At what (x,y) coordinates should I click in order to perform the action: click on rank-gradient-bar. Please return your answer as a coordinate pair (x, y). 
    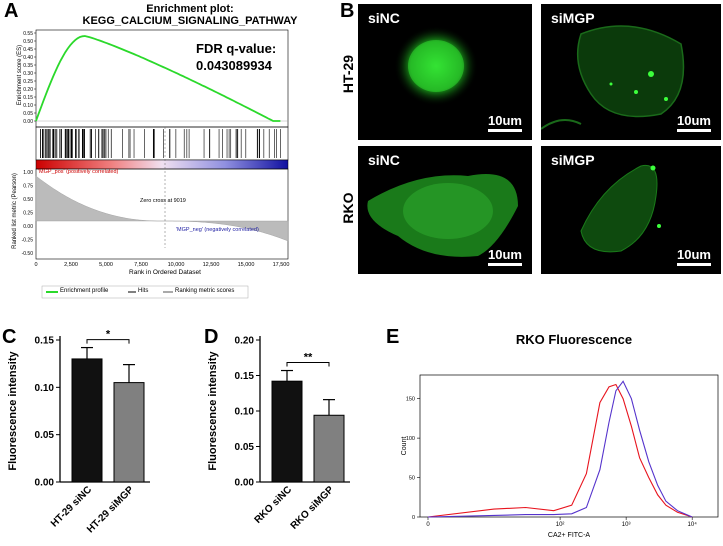
    Looking at the image, I should click on (162, 164).